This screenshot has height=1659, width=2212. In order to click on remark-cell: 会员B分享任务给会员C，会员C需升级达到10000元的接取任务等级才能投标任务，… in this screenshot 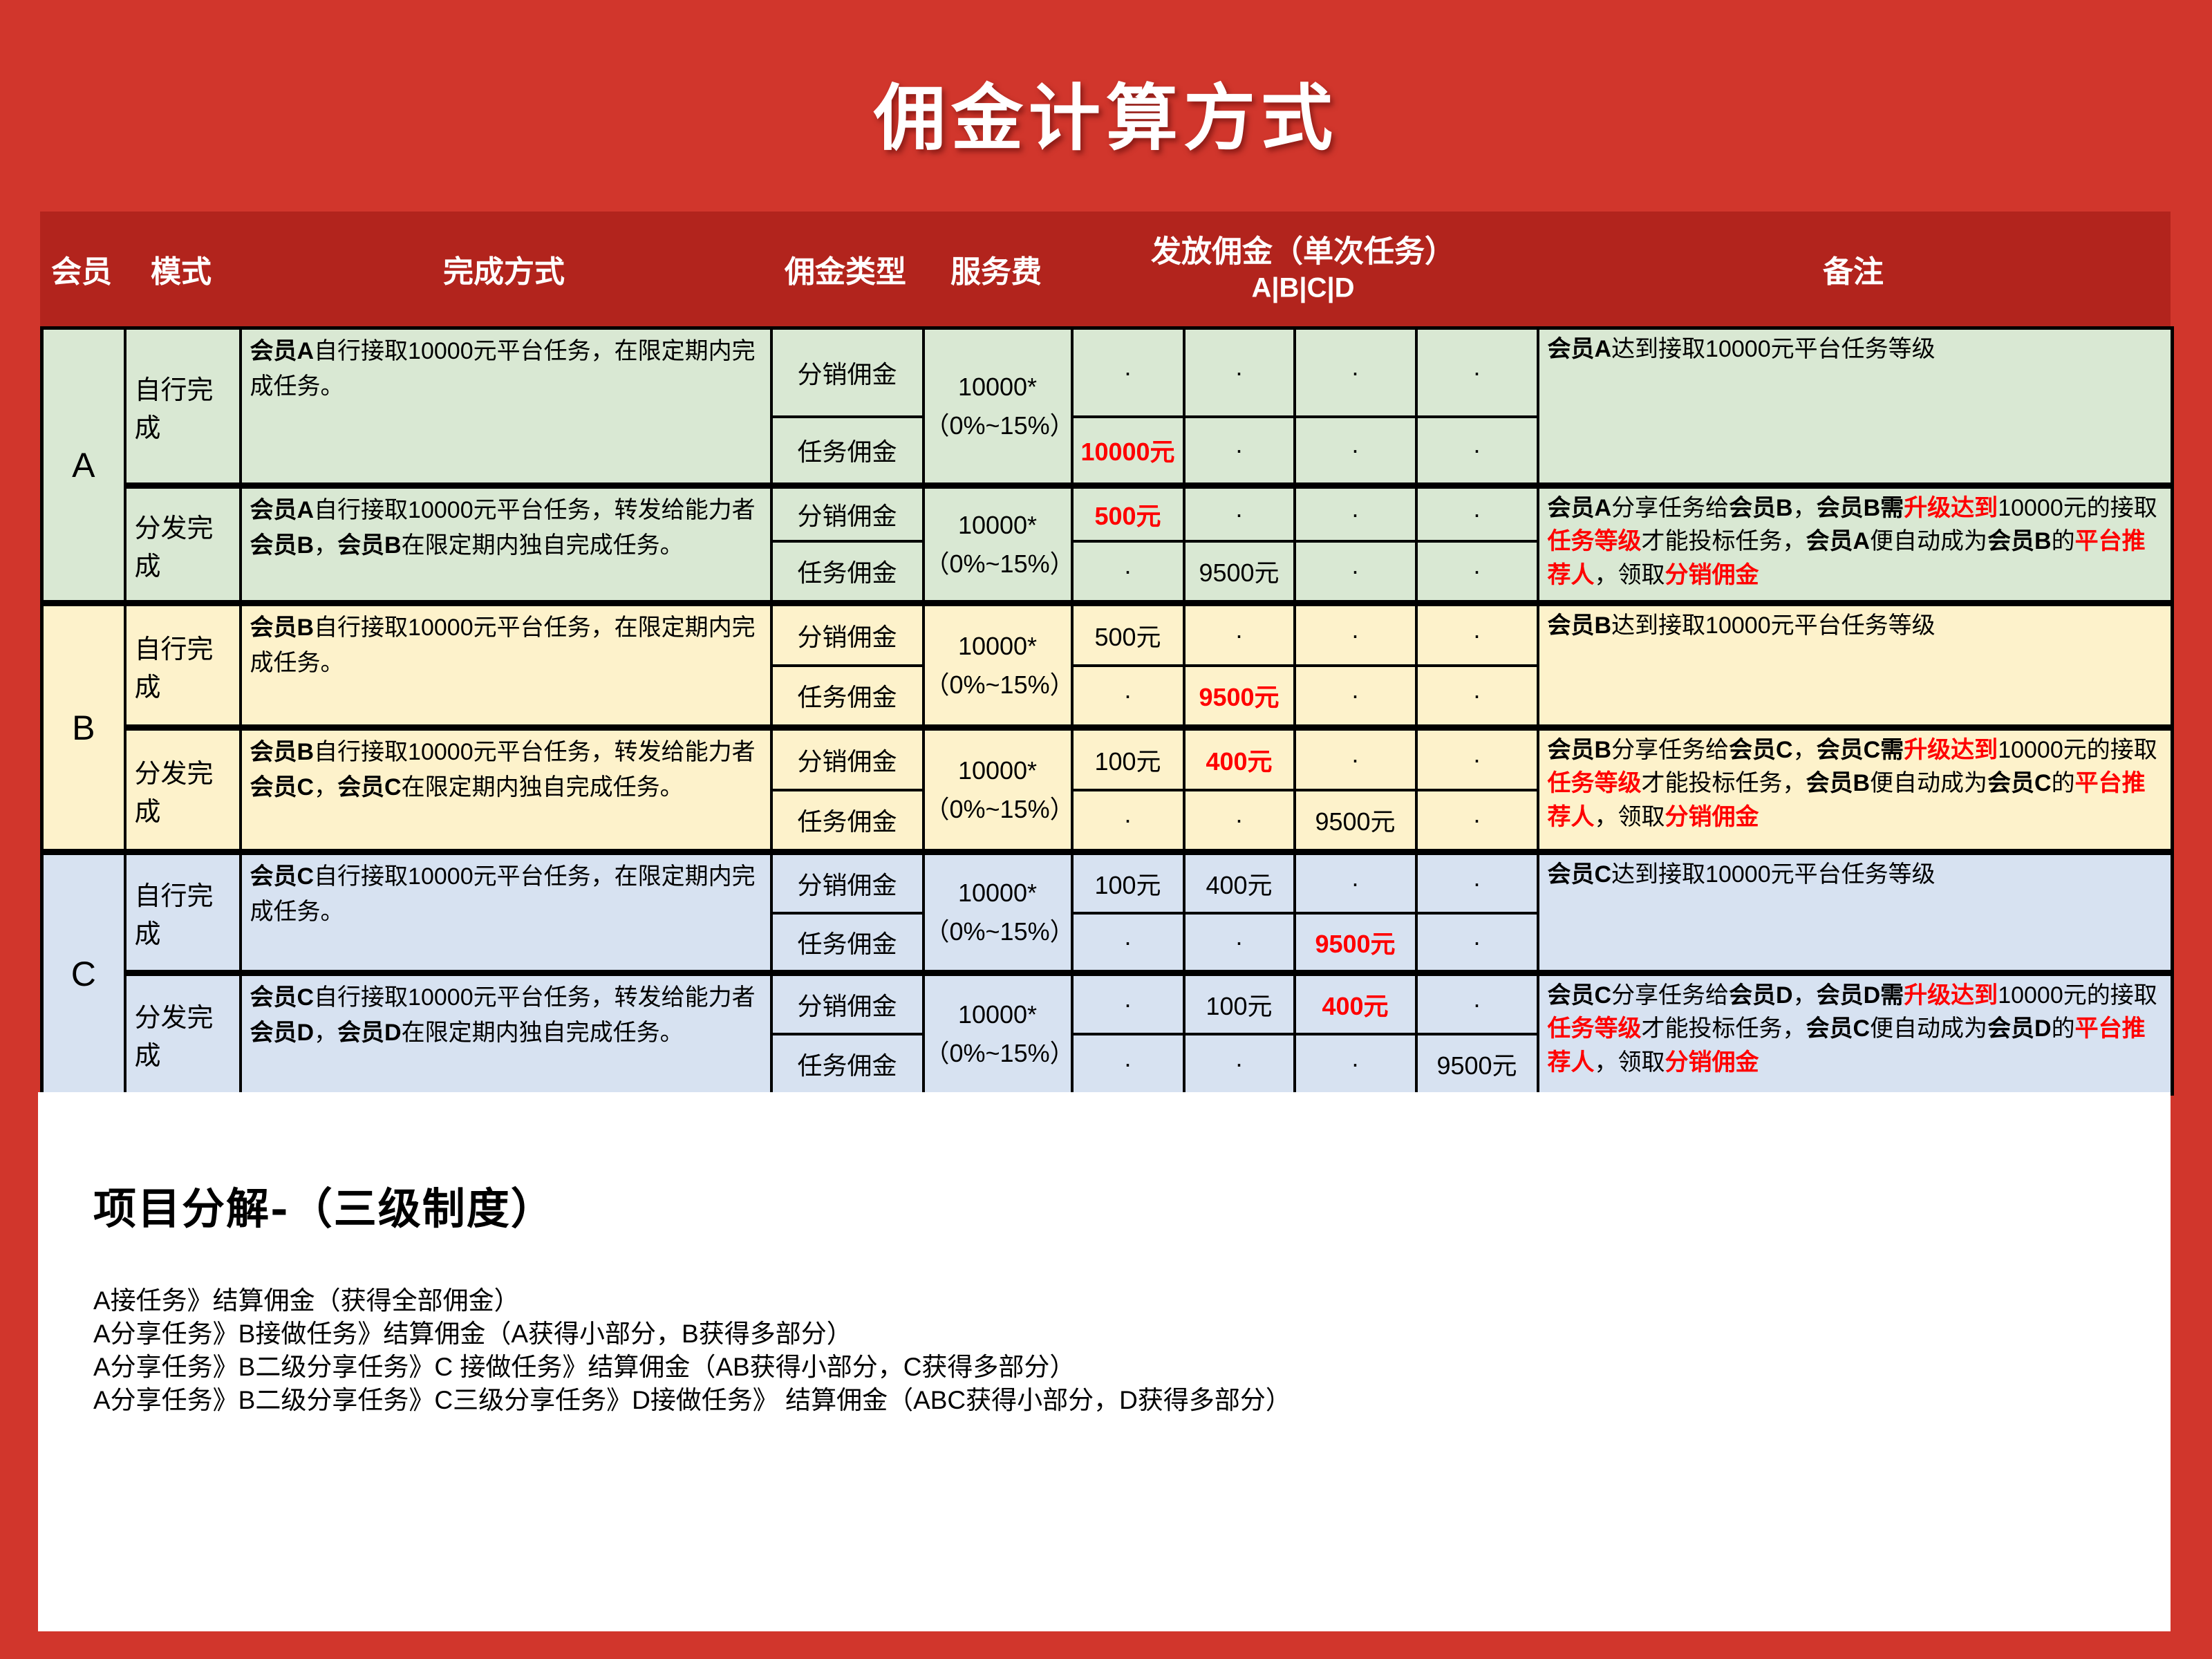, I will do `click(1855, 789)`.